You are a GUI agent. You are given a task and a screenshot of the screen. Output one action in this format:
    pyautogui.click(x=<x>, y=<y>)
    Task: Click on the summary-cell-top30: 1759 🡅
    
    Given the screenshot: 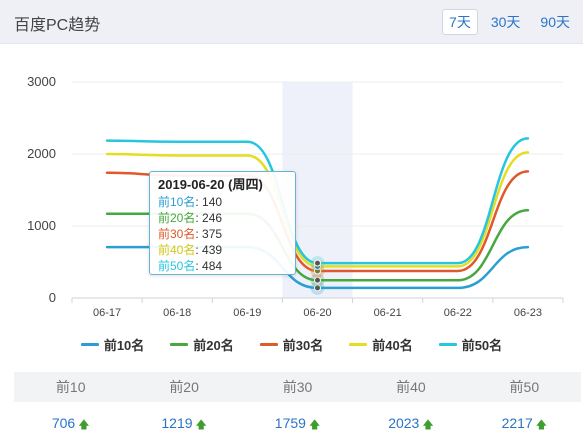 What is the action you would take?
    pyautogui.click(x=297, y=423)
    